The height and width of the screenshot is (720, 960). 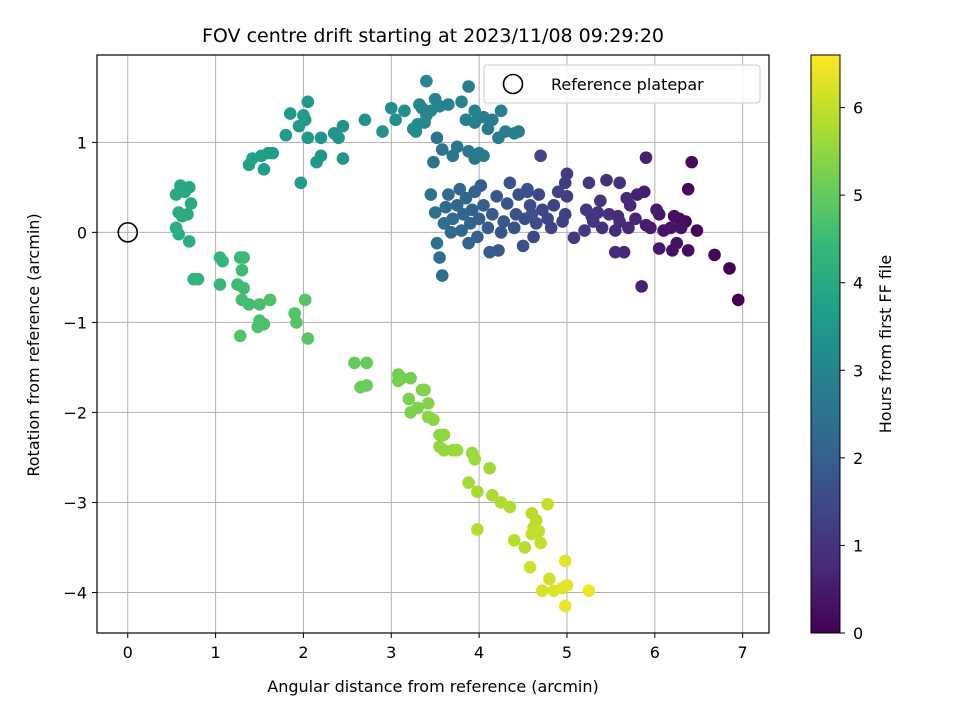 What do you see at coordinates (622, 84) in the screenshot?
I see `legend: Reference platepar` at bounding box center [622, 84].